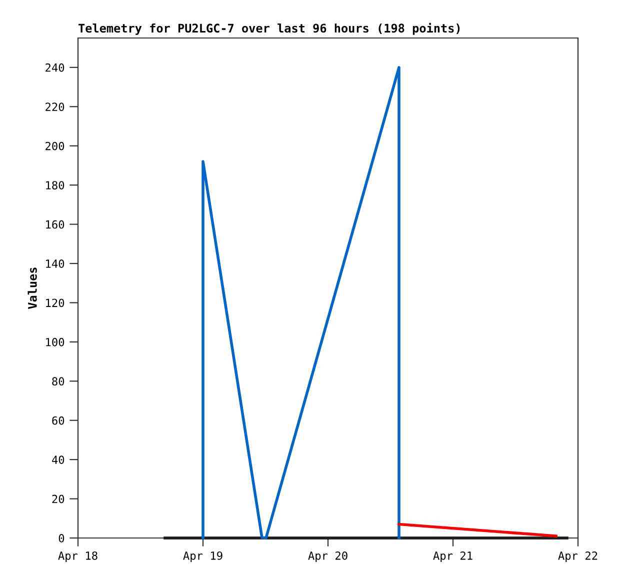 The width and height of the screenshot is (618, 579). Describe the element at coordinates (55, 67) in the screenshot. I see `y-tick-label: 240` at that location.